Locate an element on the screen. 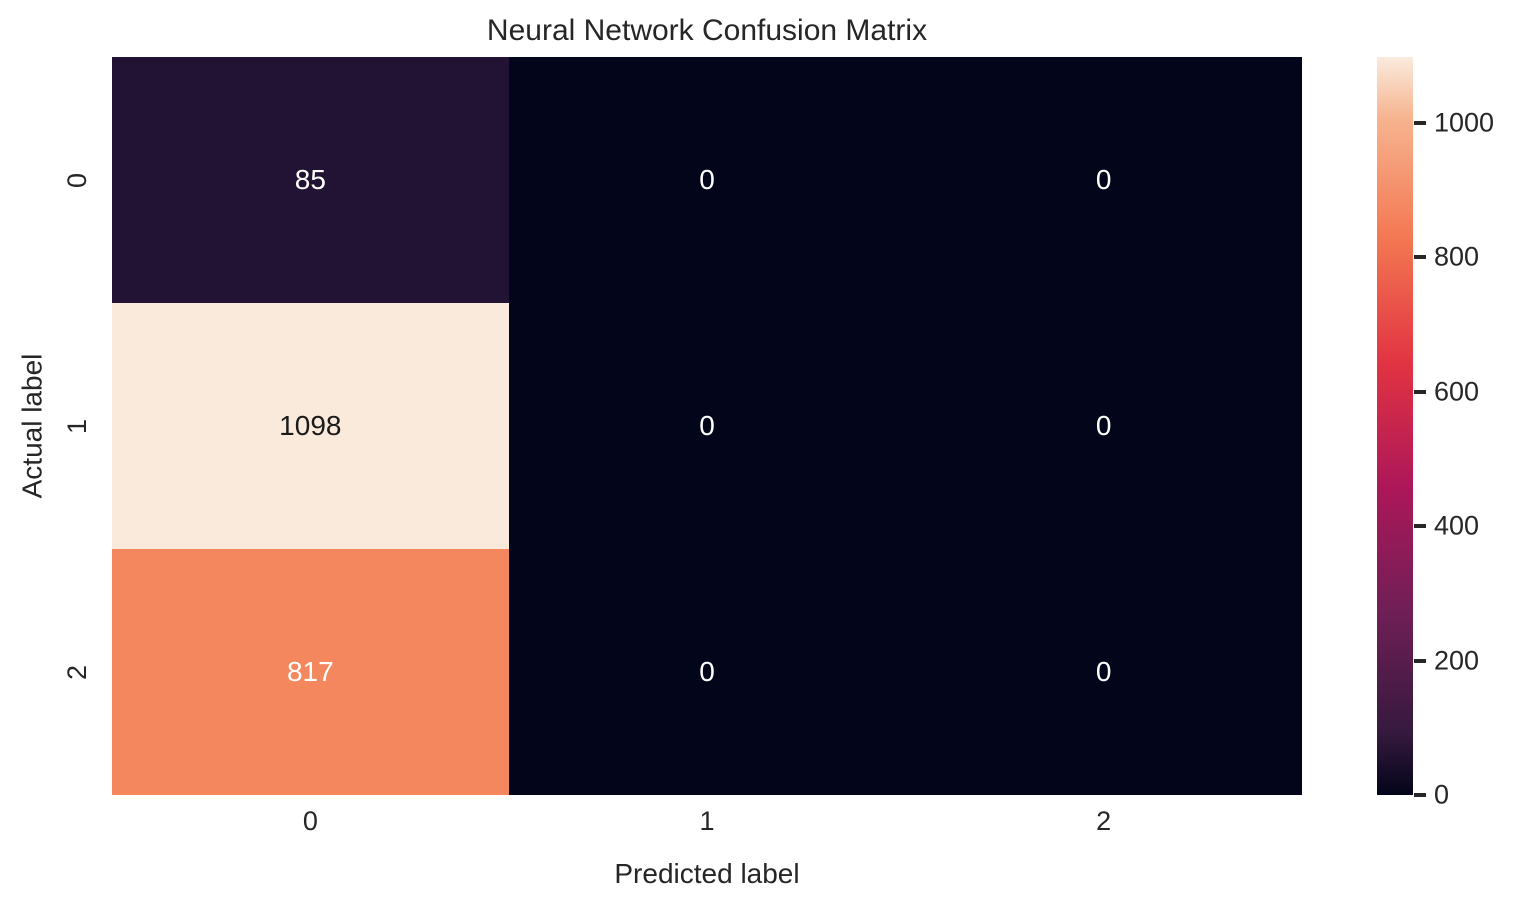  heatmap-cell-r2-c2: 0 is located at coordinates (1103, 672).